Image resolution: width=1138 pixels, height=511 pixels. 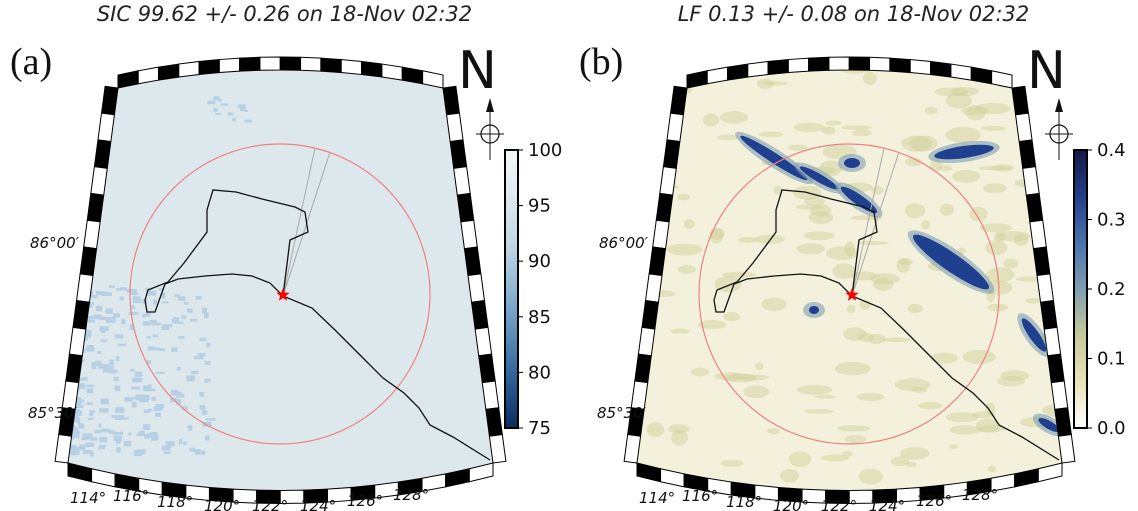 What do you see at coordinates (1066, 448) in the screenshot?
I see `b-frame-segment-right` at bounding box center [1066, 448].